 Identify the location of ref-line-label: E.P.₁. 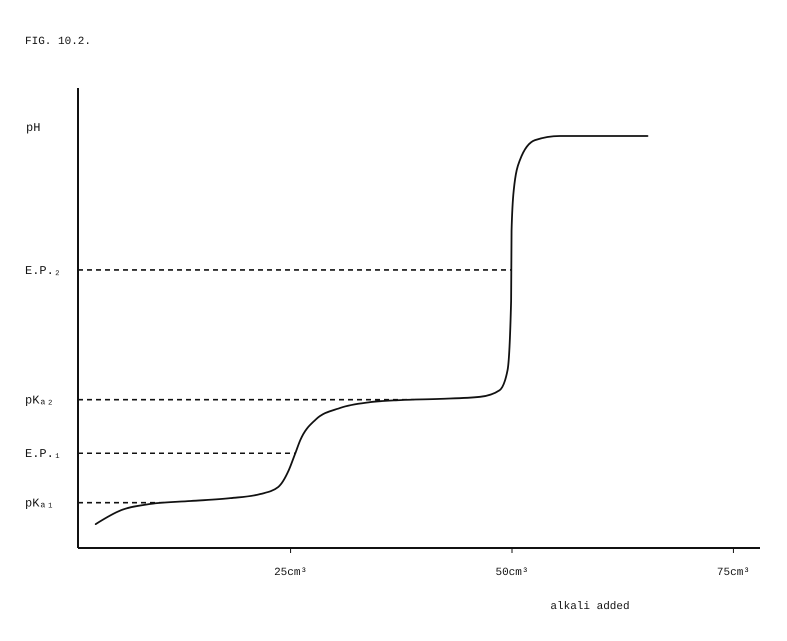
(43, 454).